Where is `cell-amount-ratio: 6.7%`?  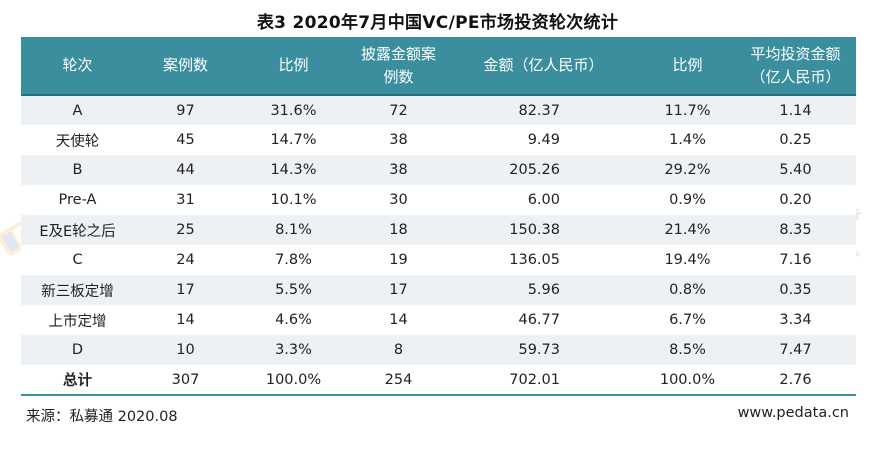
cell-amount-ratio: 6.7% is located at coordinates (687, 320).